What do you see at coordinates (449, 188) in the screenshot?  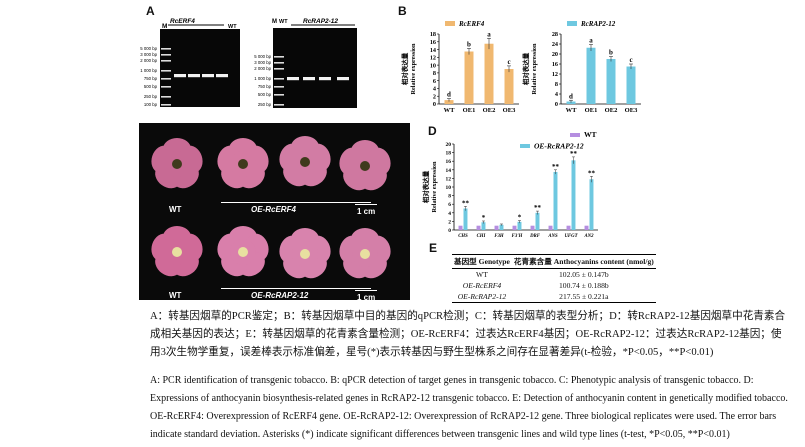 I see `y-tick-label: 10` at bounding box center [449, 188].